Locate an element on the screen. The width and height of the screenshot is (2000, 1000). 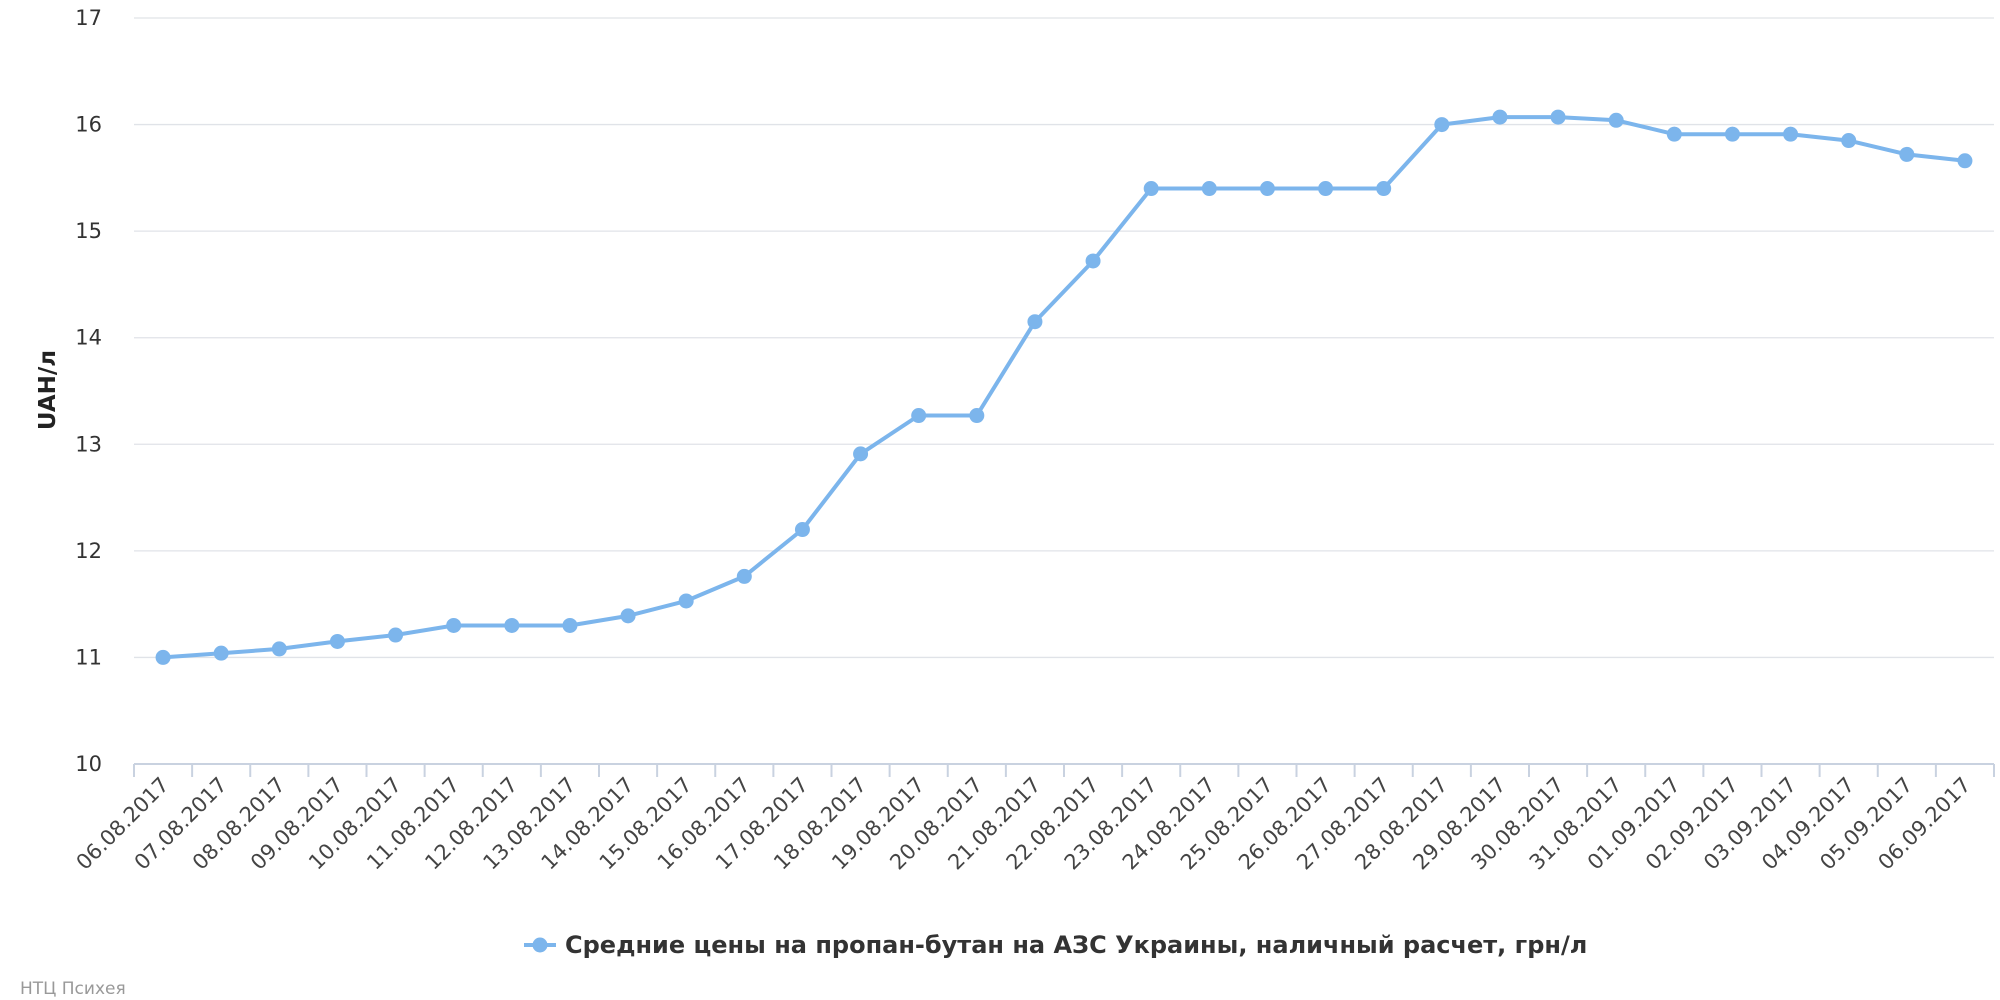
y-tick-label: 16 is located at coordinates (88, 125).